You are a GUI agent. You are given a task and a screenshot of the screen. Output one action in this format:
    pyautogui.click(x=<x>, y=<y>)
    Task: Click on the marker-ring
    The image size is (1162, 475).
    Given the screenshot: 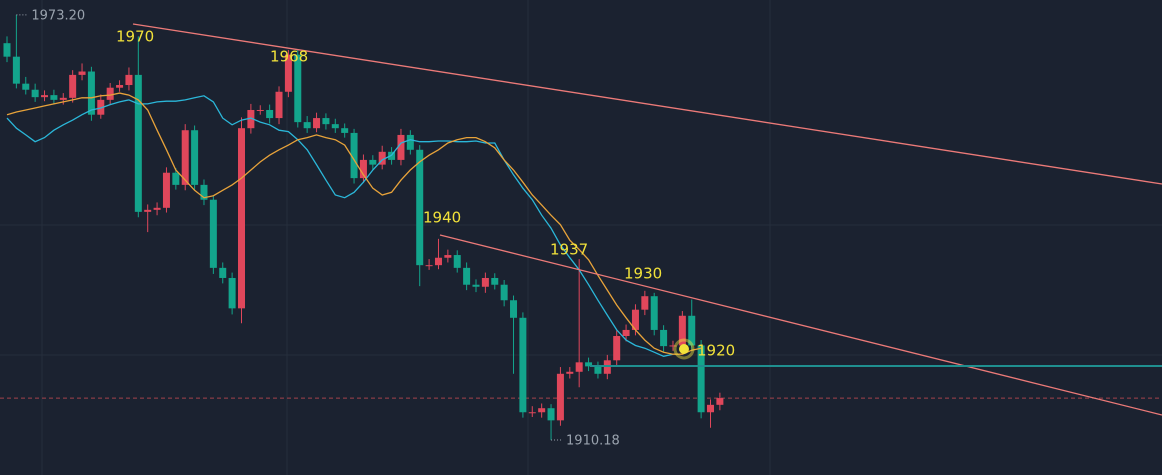 What is the action you would take?
    pyautogui.click(x=684, y=349)
    